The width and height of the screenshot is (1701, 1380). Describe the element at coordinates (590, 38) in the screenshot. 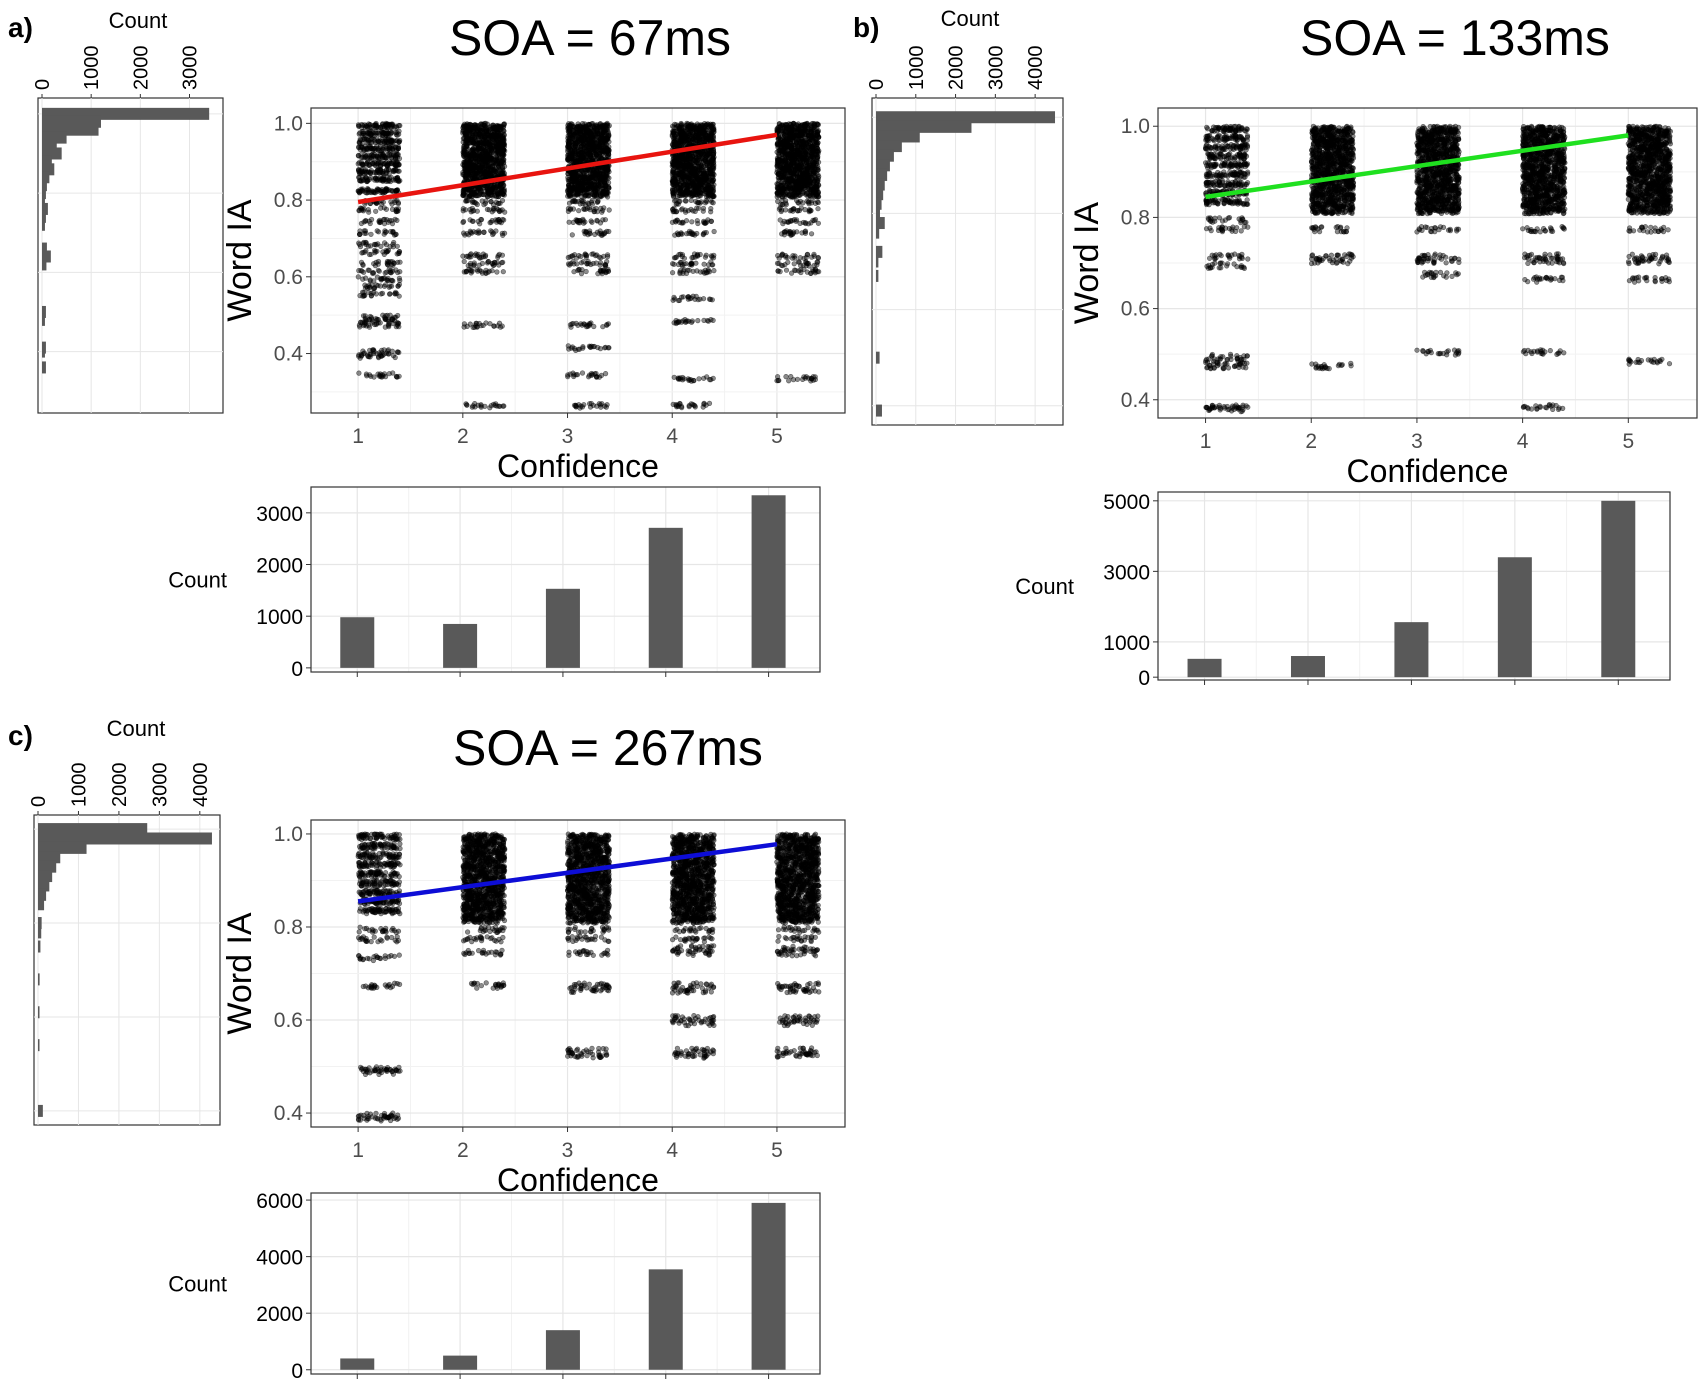

I see `panel-title: SOA = 67ms` at that location.